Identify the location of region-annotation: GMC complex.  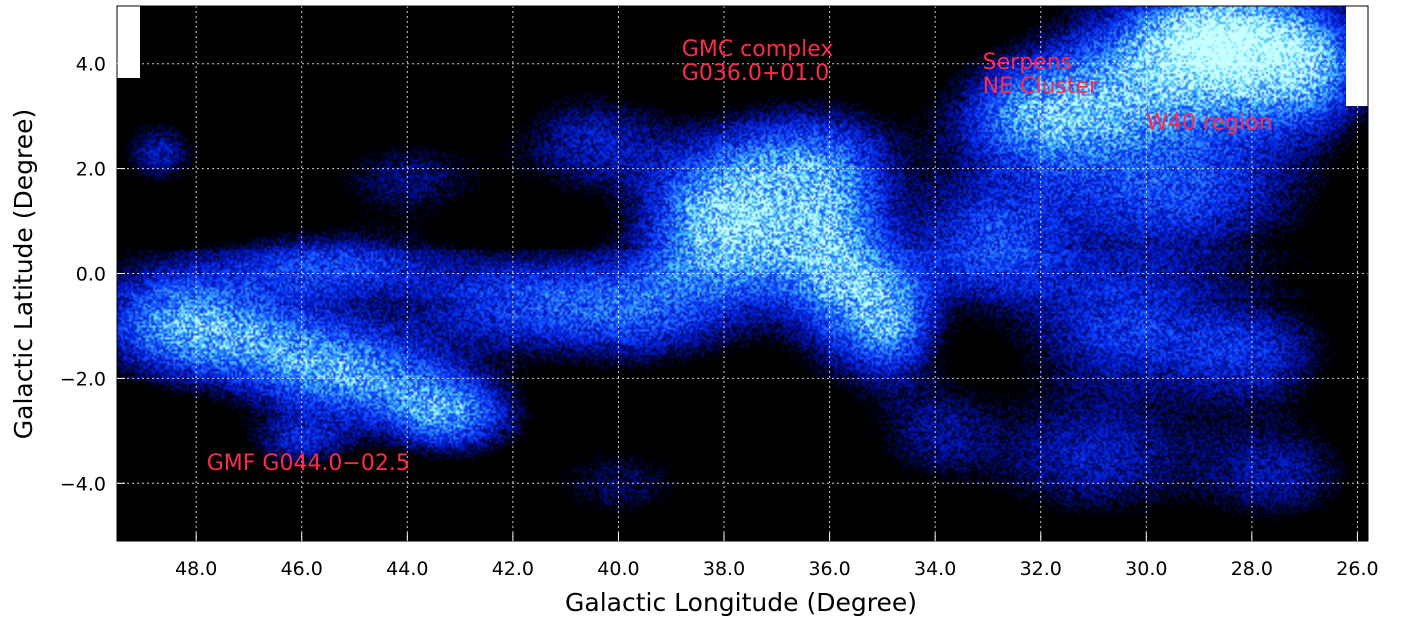
(758, 49).